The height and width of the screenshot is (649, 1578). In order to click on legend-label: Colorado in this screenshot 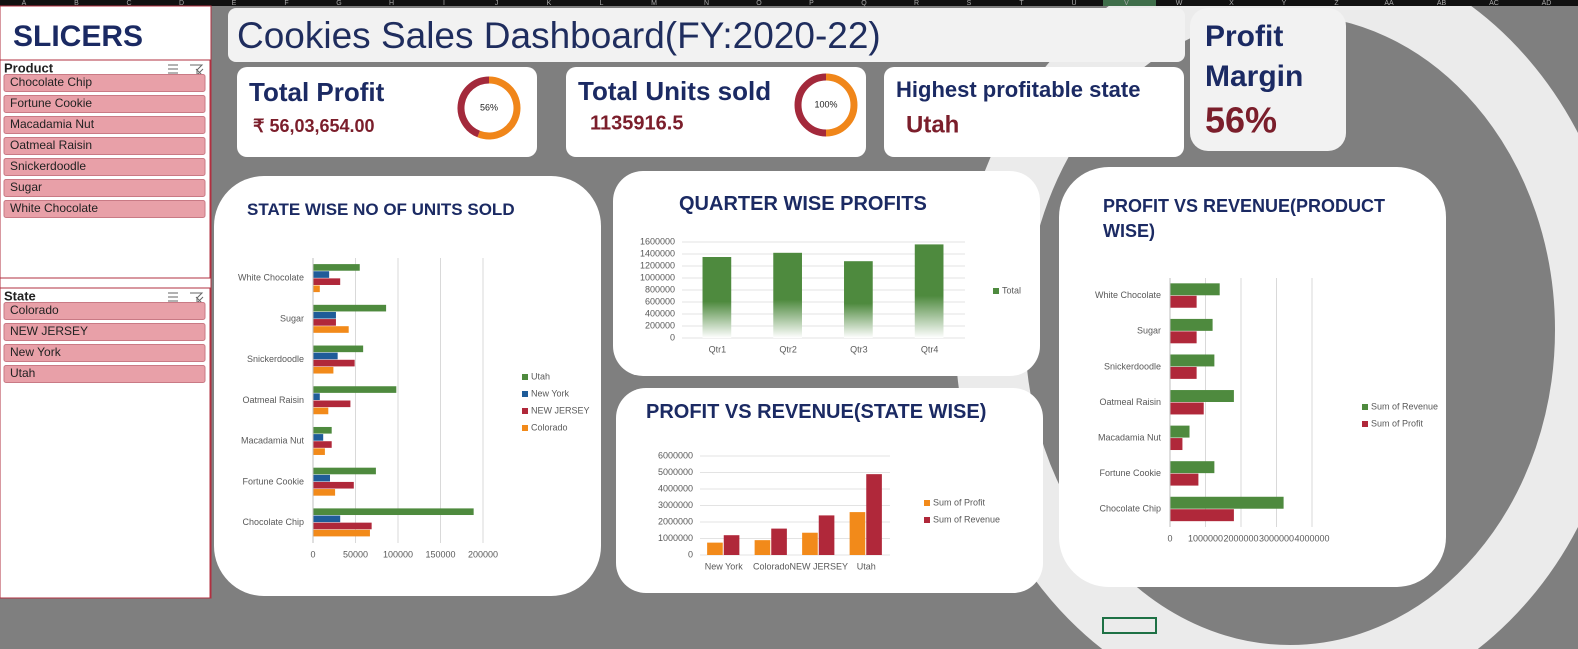, I will do `click(549, 427)`.